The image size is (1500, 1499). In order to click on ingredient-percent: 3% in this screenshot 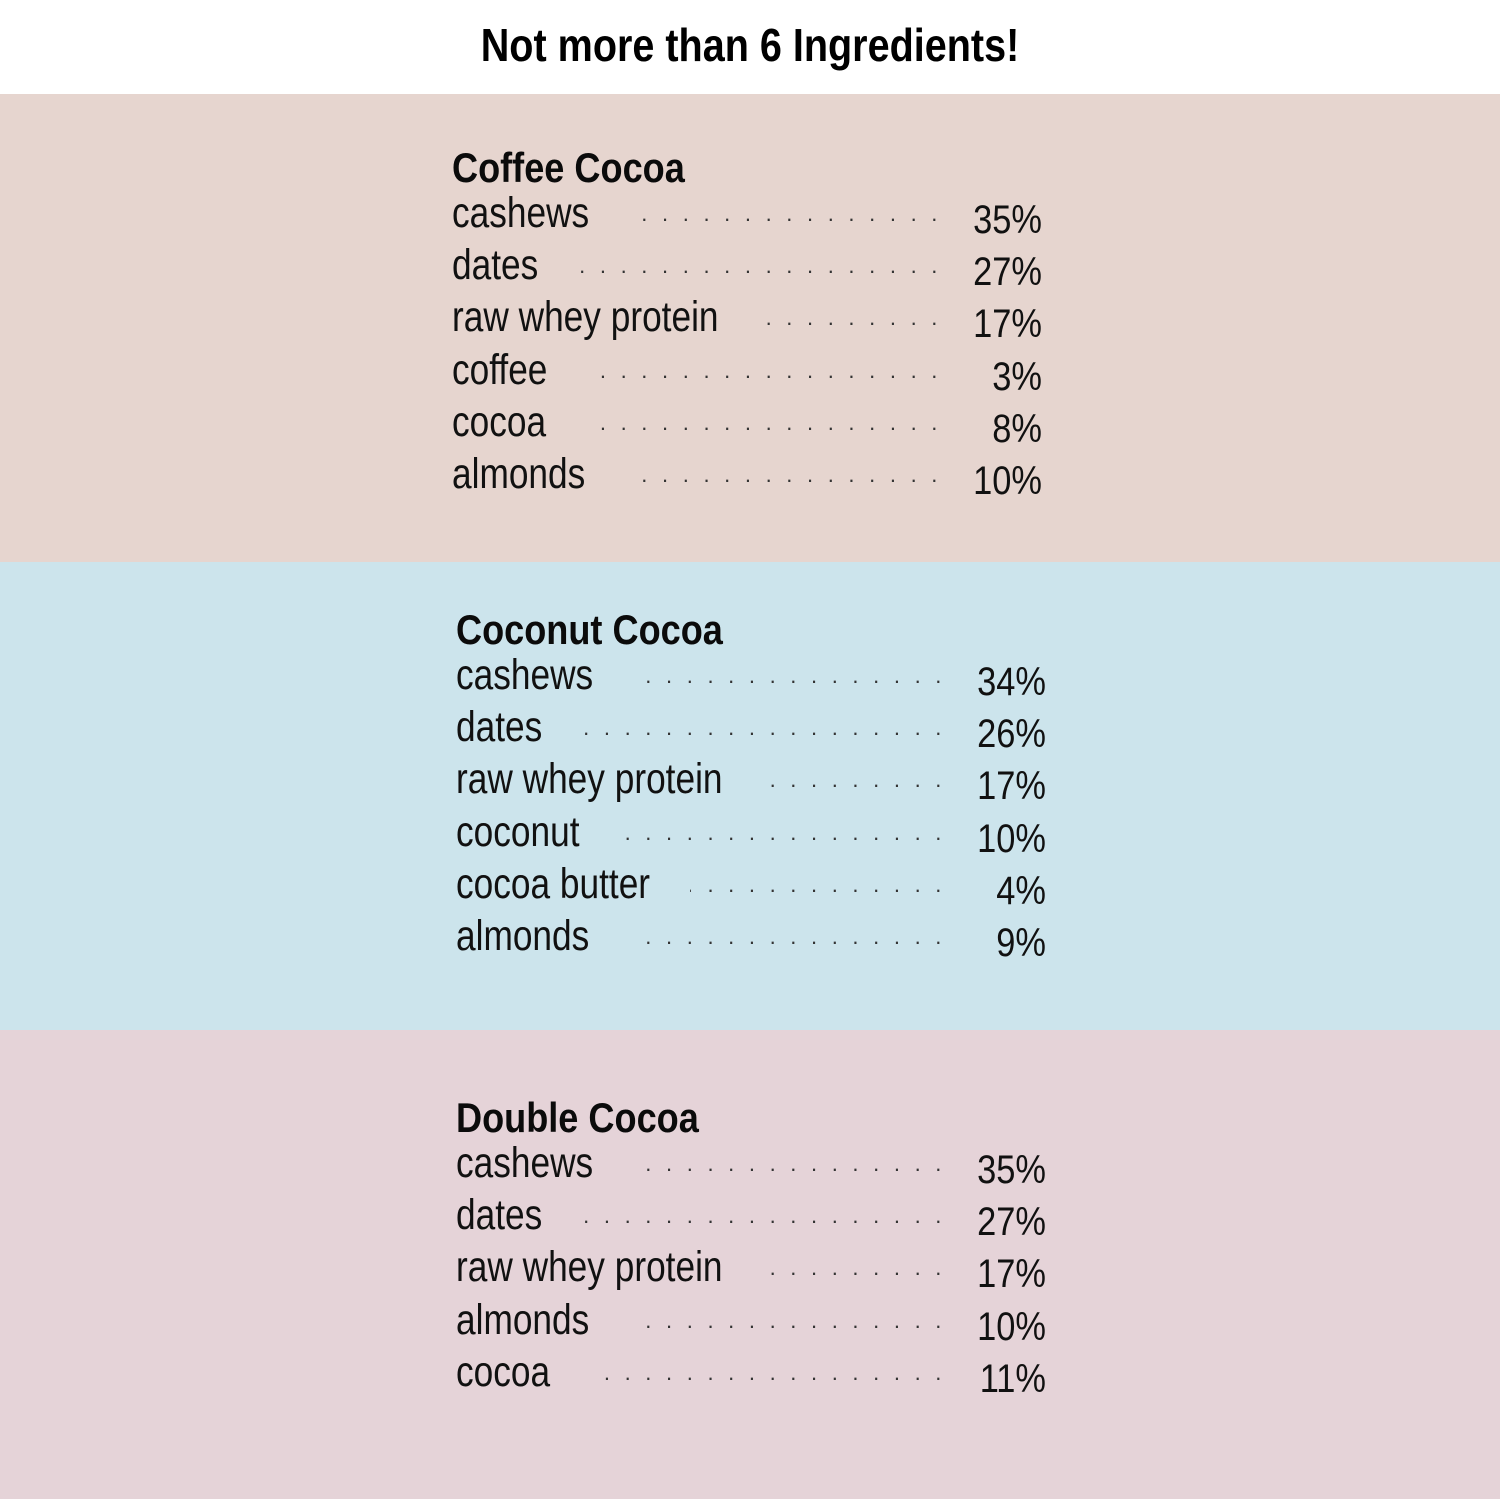, I will do `click(1017, 376)`.